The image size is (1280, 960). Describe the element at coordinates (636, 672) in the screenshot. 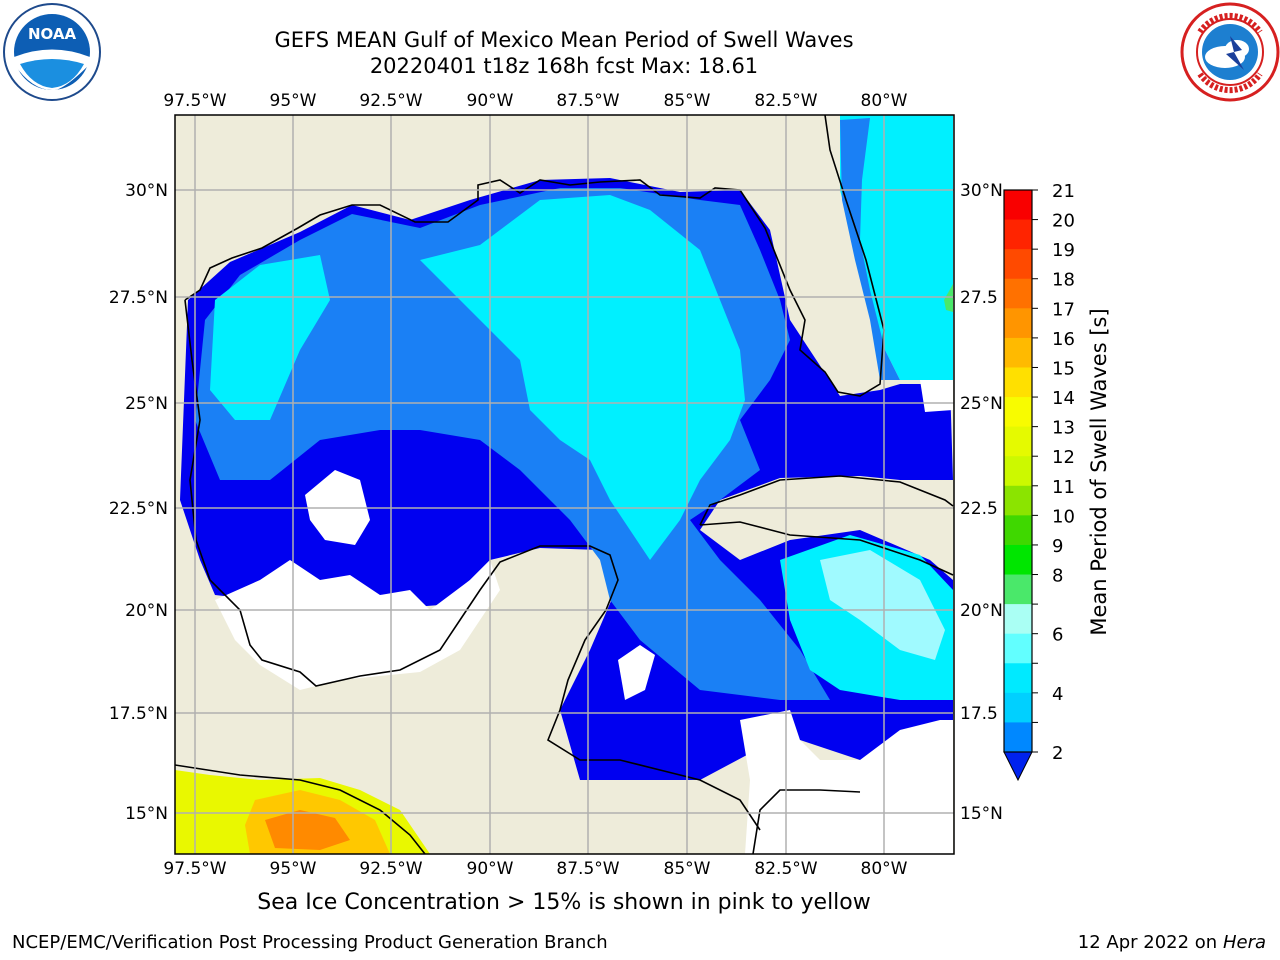

I see `yucatan-nodata-patch` at that location.